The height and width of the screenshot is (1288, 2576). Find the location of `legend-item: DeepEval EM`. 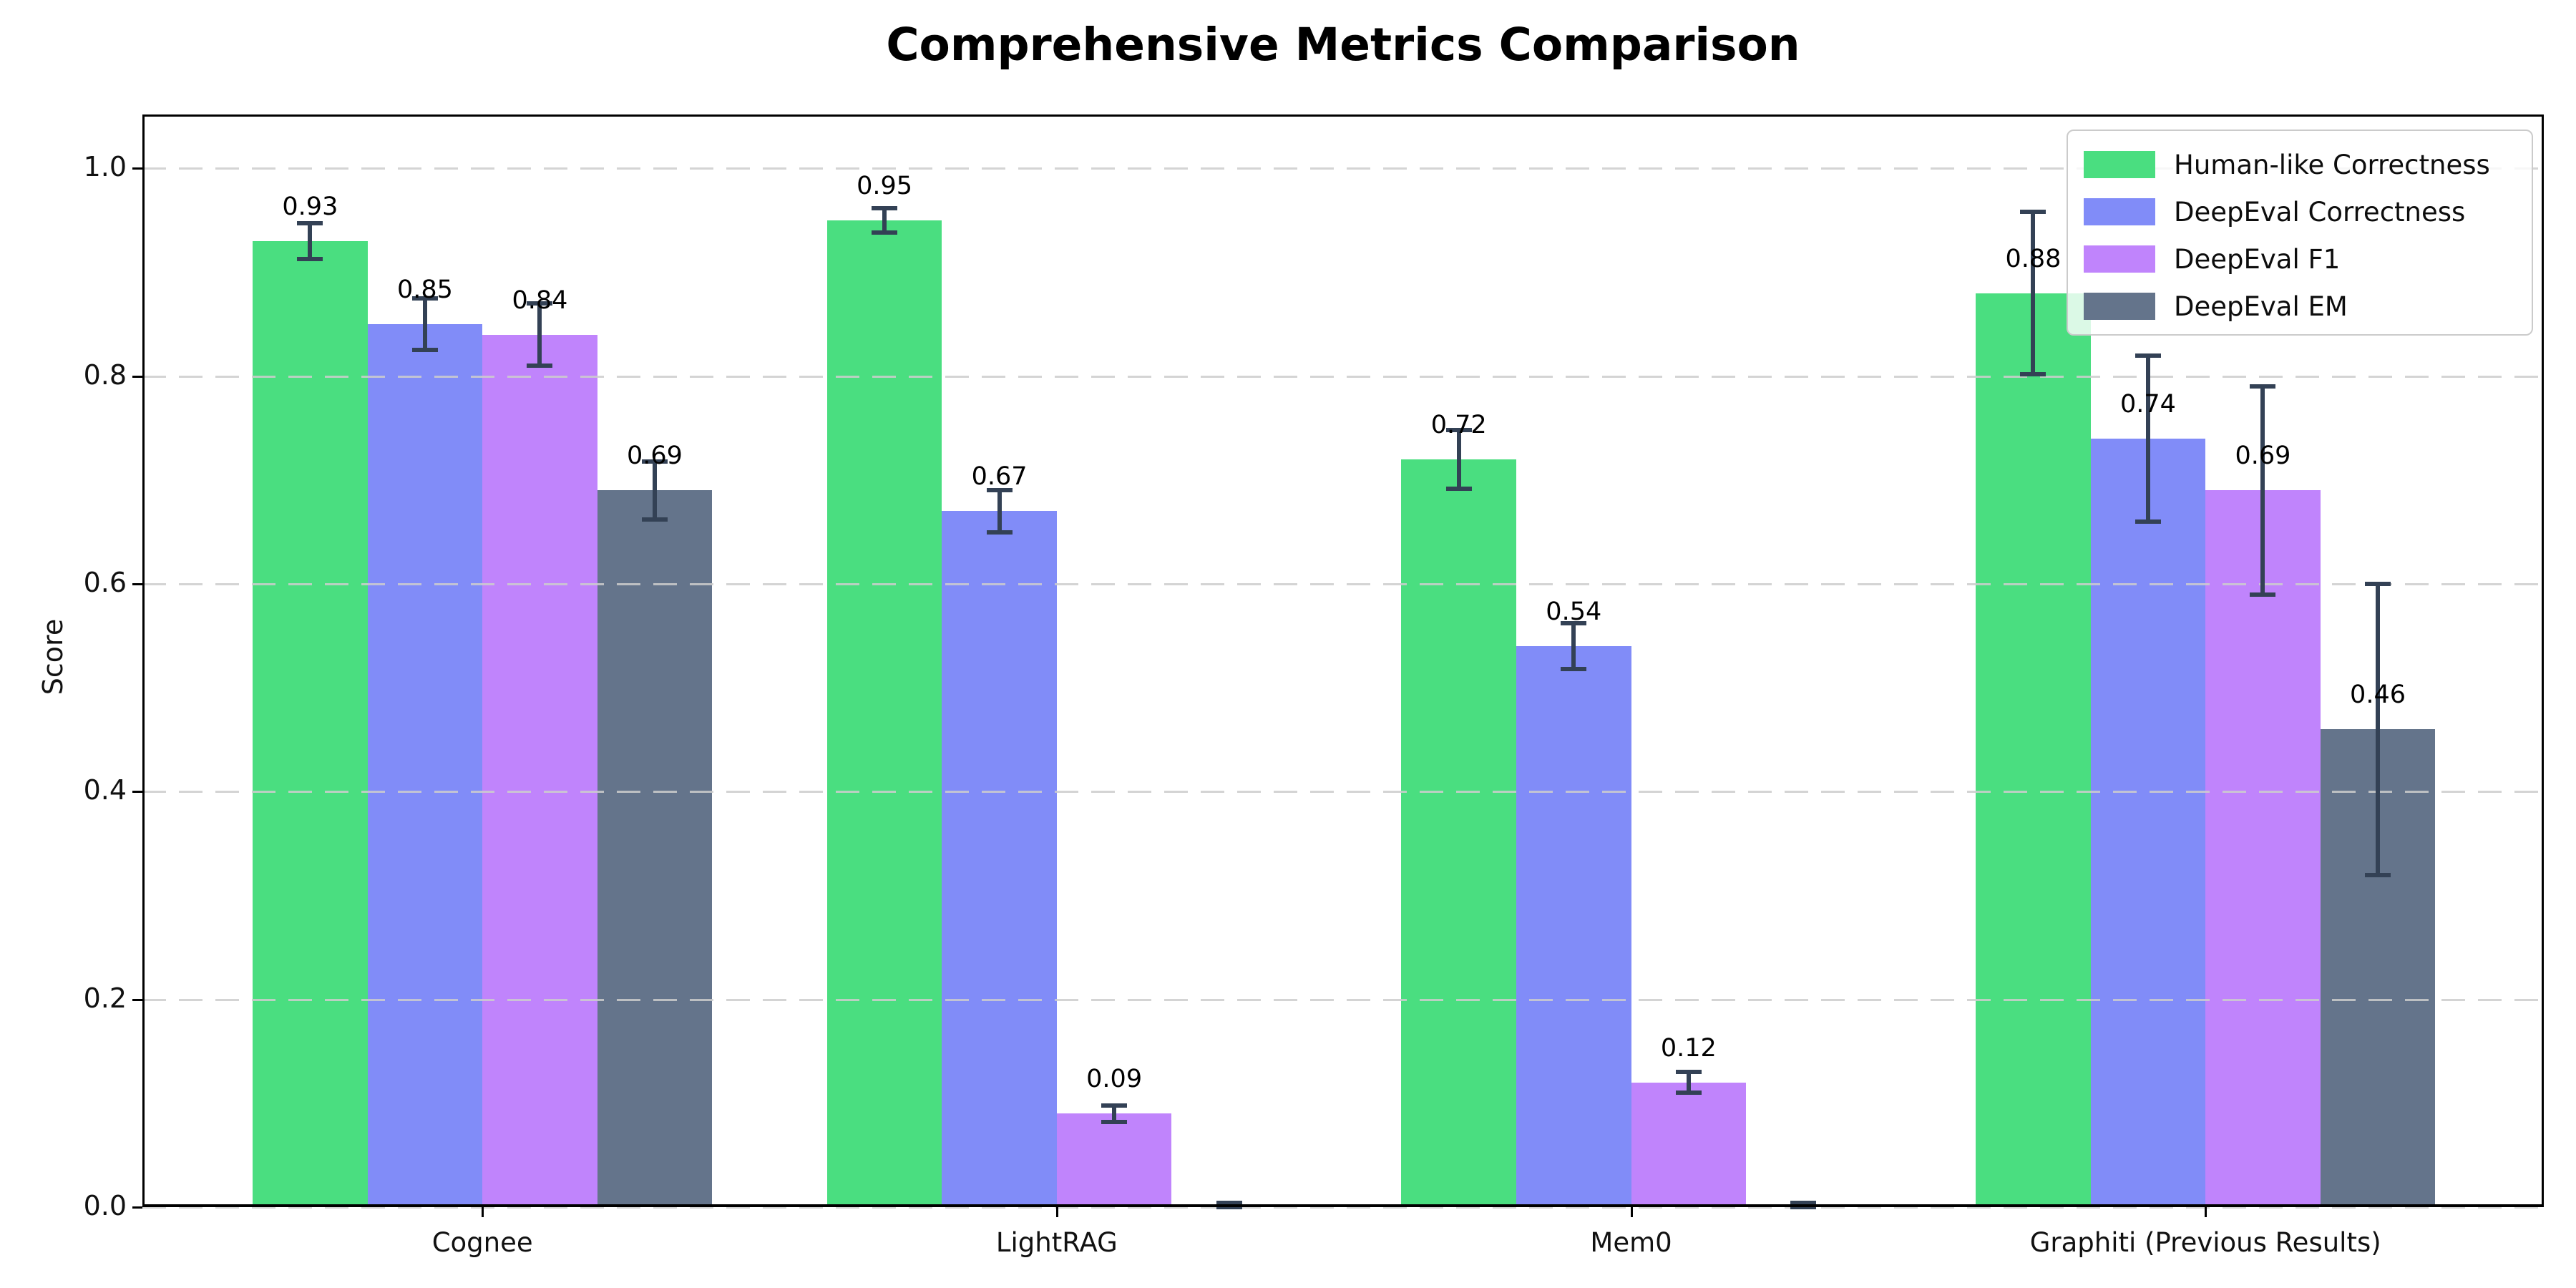

legend-item: DeepEval EM is located at coordinates (2308, 306).